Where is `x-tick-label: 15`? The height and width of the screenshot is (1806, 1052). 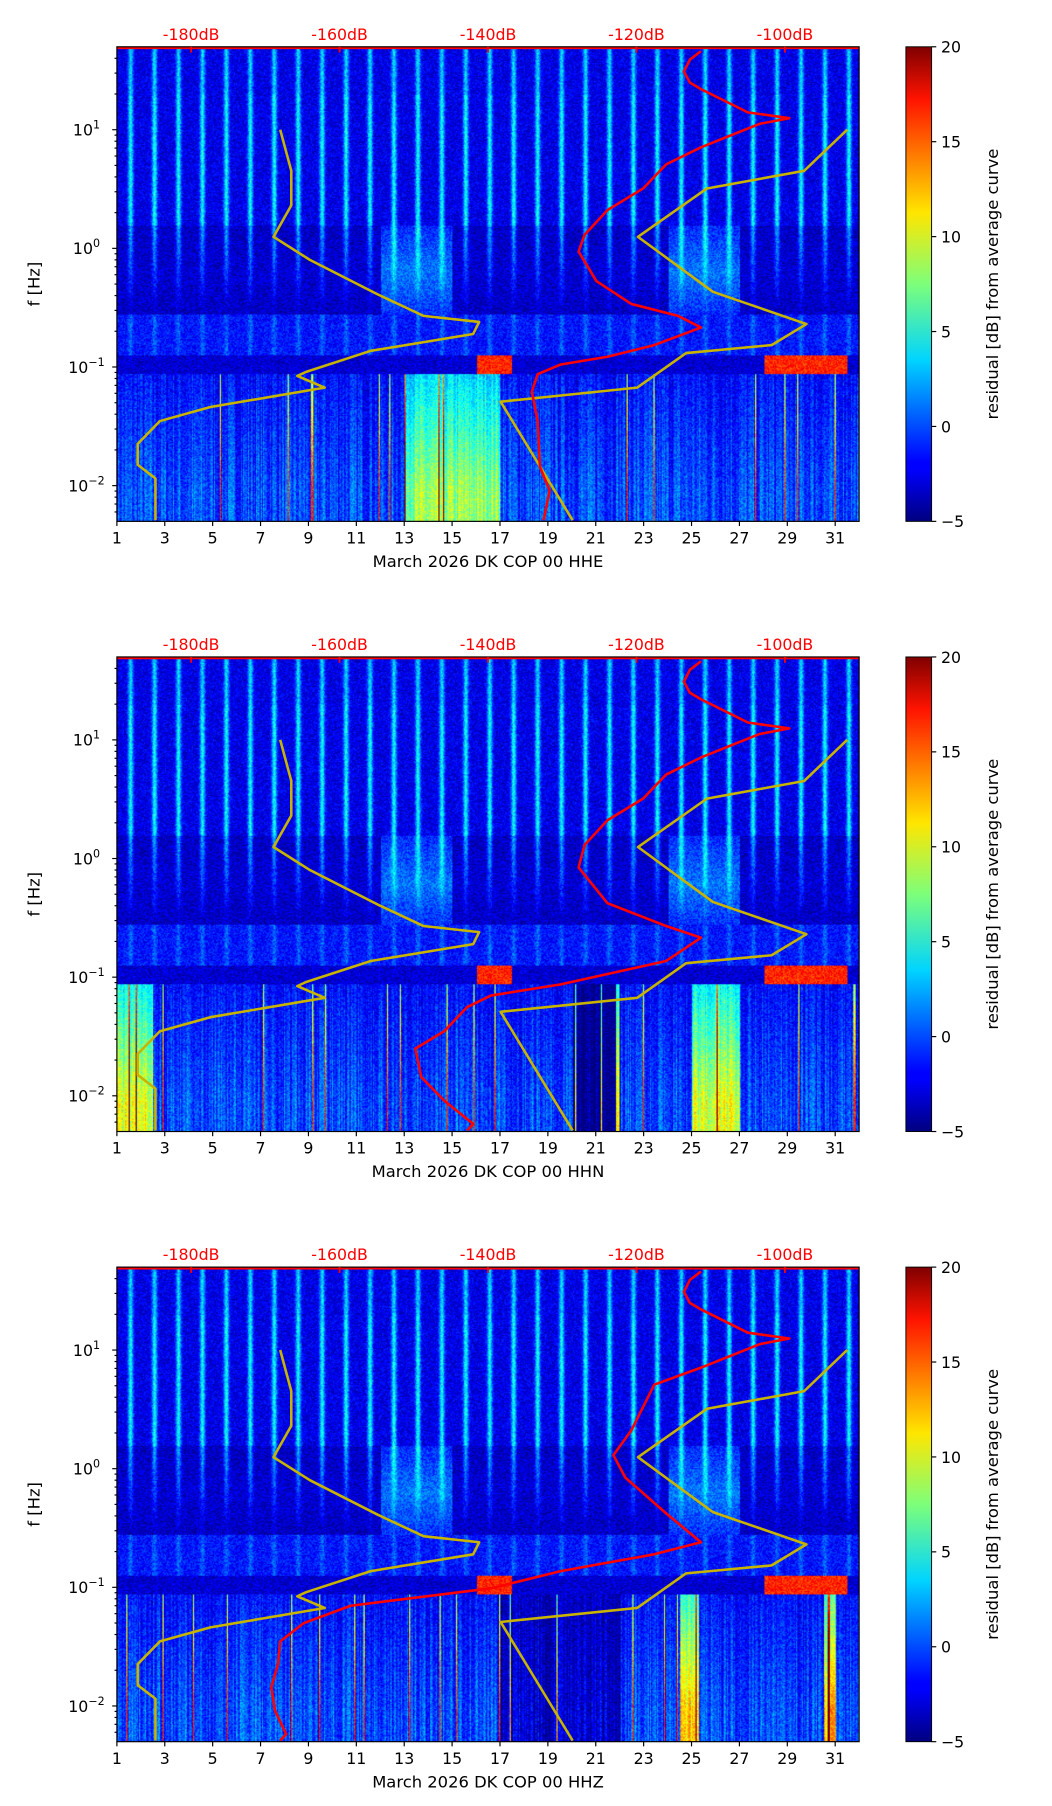 x-tick-label: 15 is located at coordinates (452, 1758).